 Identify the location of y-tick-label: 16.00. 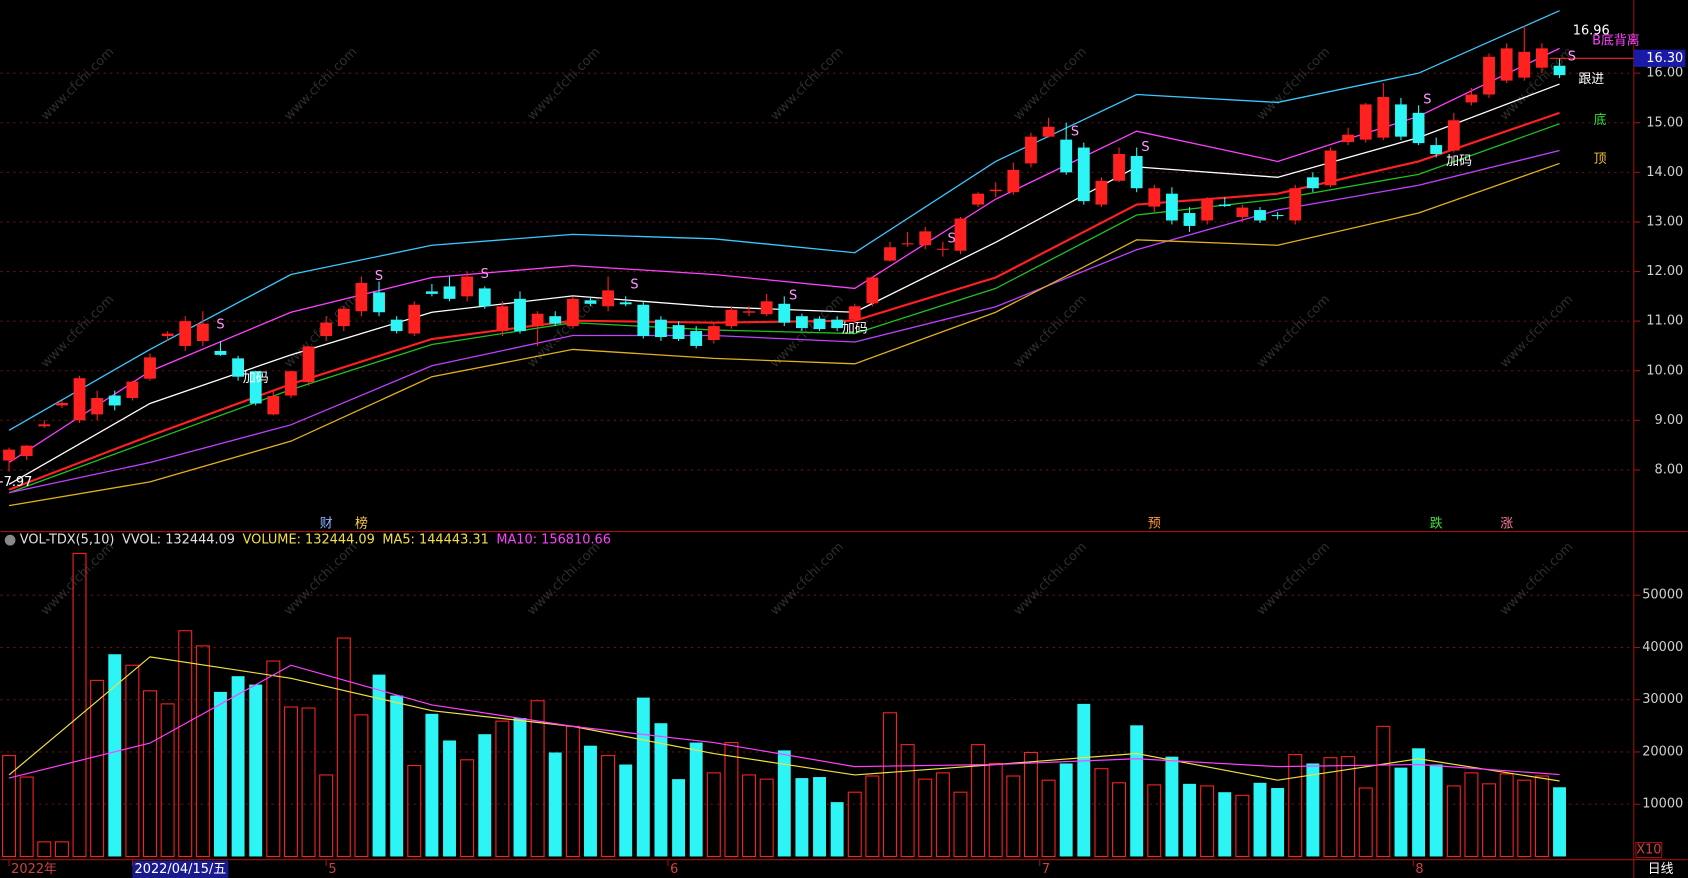
(1664, 73).